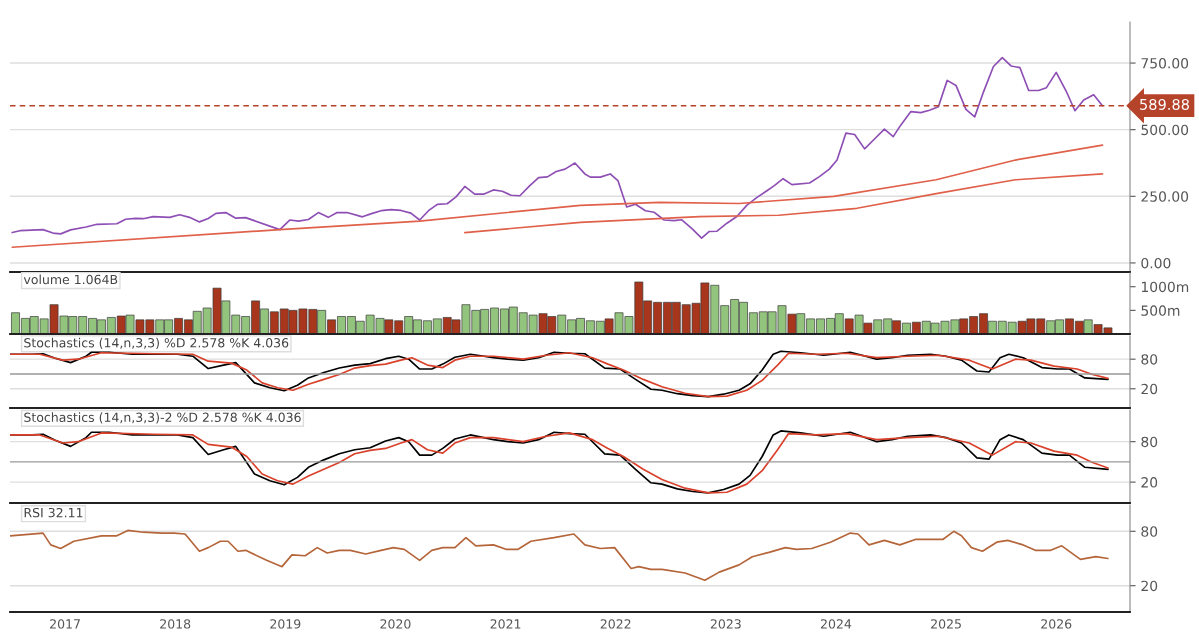  I want to click on x-tick-label: 2024, so click(836, 624).